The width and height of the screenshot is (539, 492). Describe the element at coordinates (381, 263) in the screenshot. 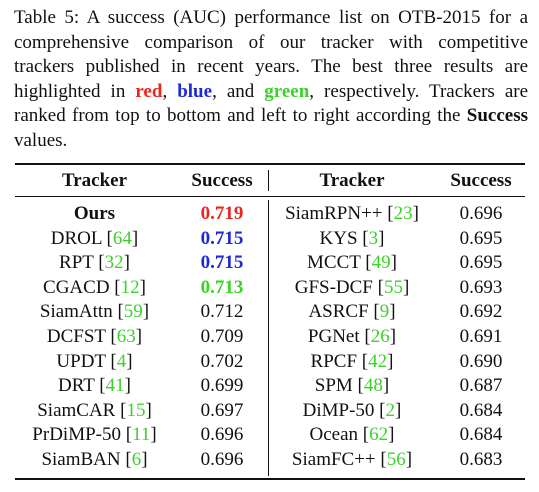

I see `citation-ref: 49` at that location.